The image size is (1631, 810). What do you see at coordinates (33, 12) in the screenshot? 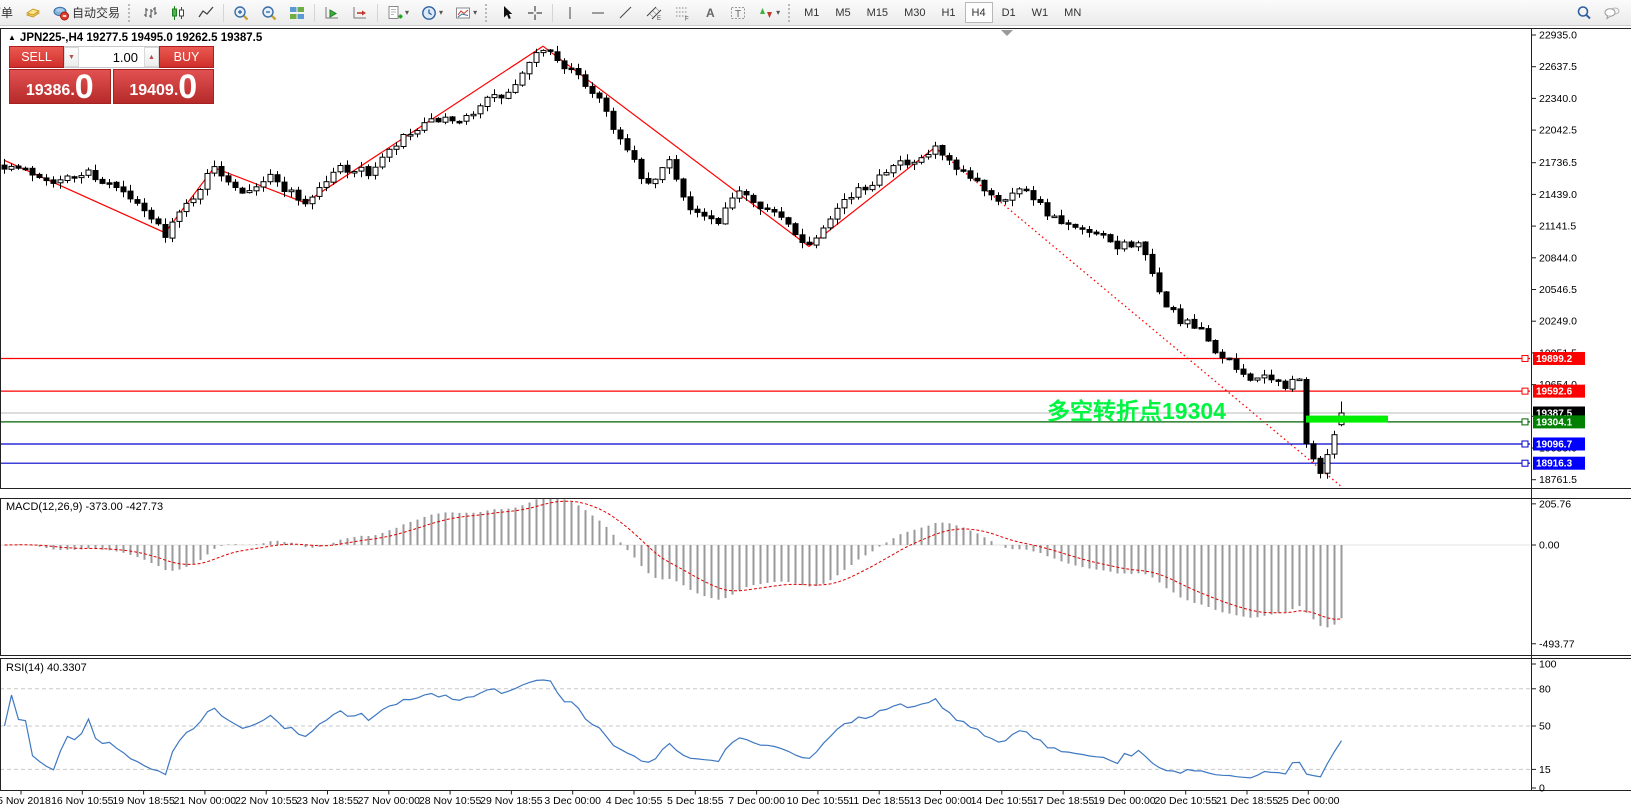
I see `notes-button` at bounding box center [33, 12].